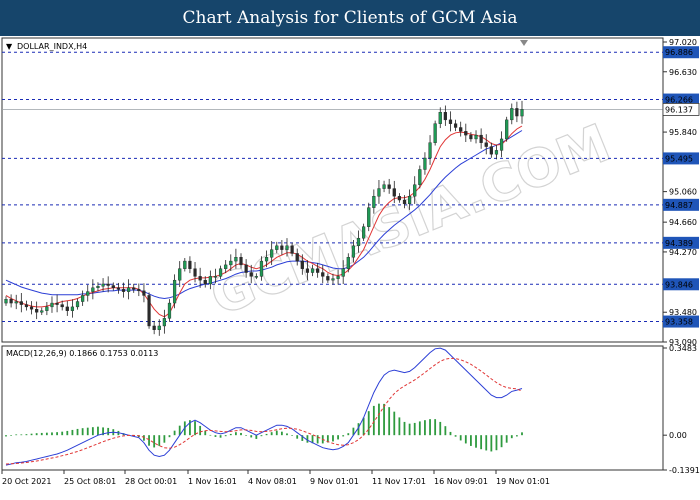 The width and height of the screenshot is (700, 500). Describe the element at coordinates (461, 481) in the screenshot. I see `x-tick-label: 16 Nov 09:01` at that location.